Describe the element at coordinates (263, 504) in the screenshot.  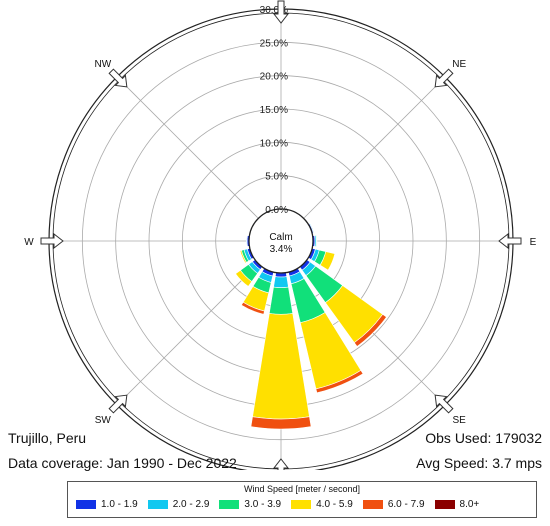
I see `legend-label: 3.0 - 3.9` at that location.